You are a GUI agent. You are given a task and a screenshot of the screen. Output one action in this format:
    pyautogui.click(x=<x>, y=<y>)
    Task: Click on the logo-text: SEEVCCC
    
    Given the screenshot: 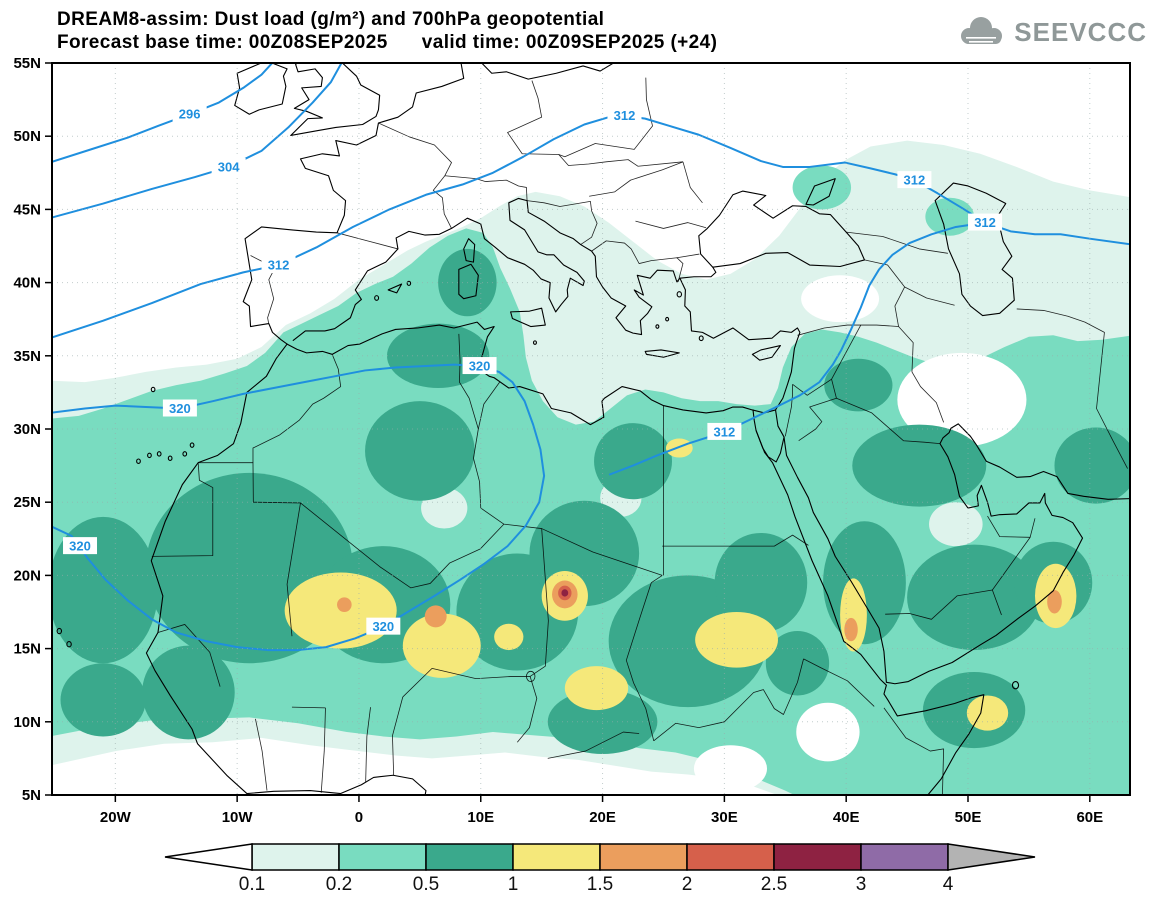 What is the action you would take?
    pyautogui.click(x=1080, y=31)
    